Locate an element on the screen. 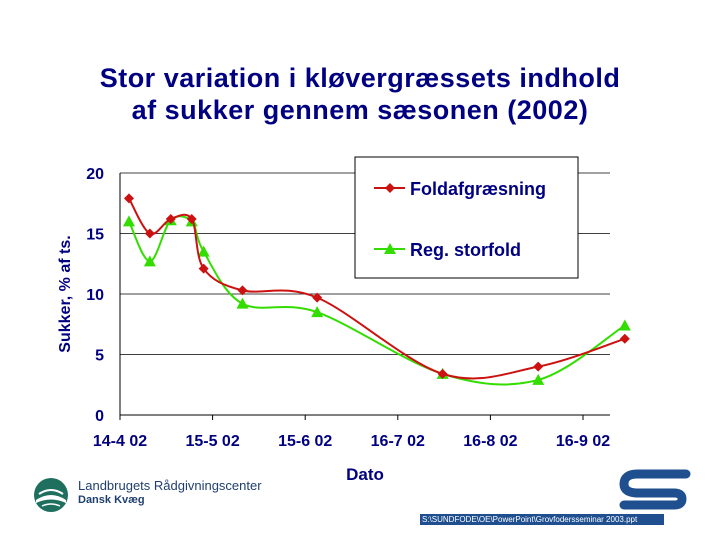 This screenshot has width=720, height=540. title-line-2: af sukker gennem sæsonen (2002) is located at coordinates (360, 110).